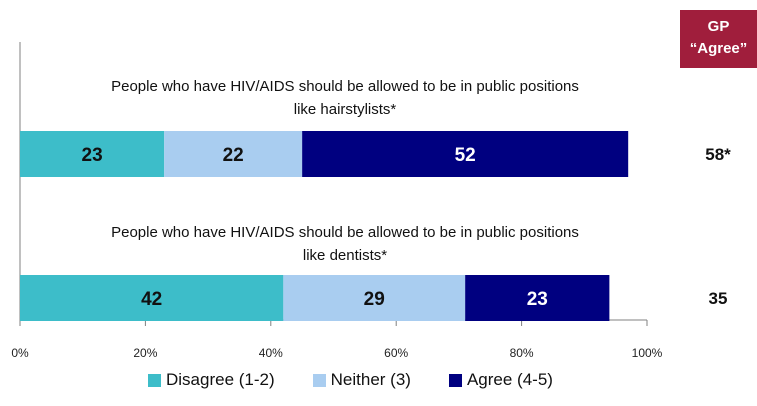 This screenshot has height=406, width=757. I want to click on legend-item-disagree: Disagree (1-2), so click(211, 380).